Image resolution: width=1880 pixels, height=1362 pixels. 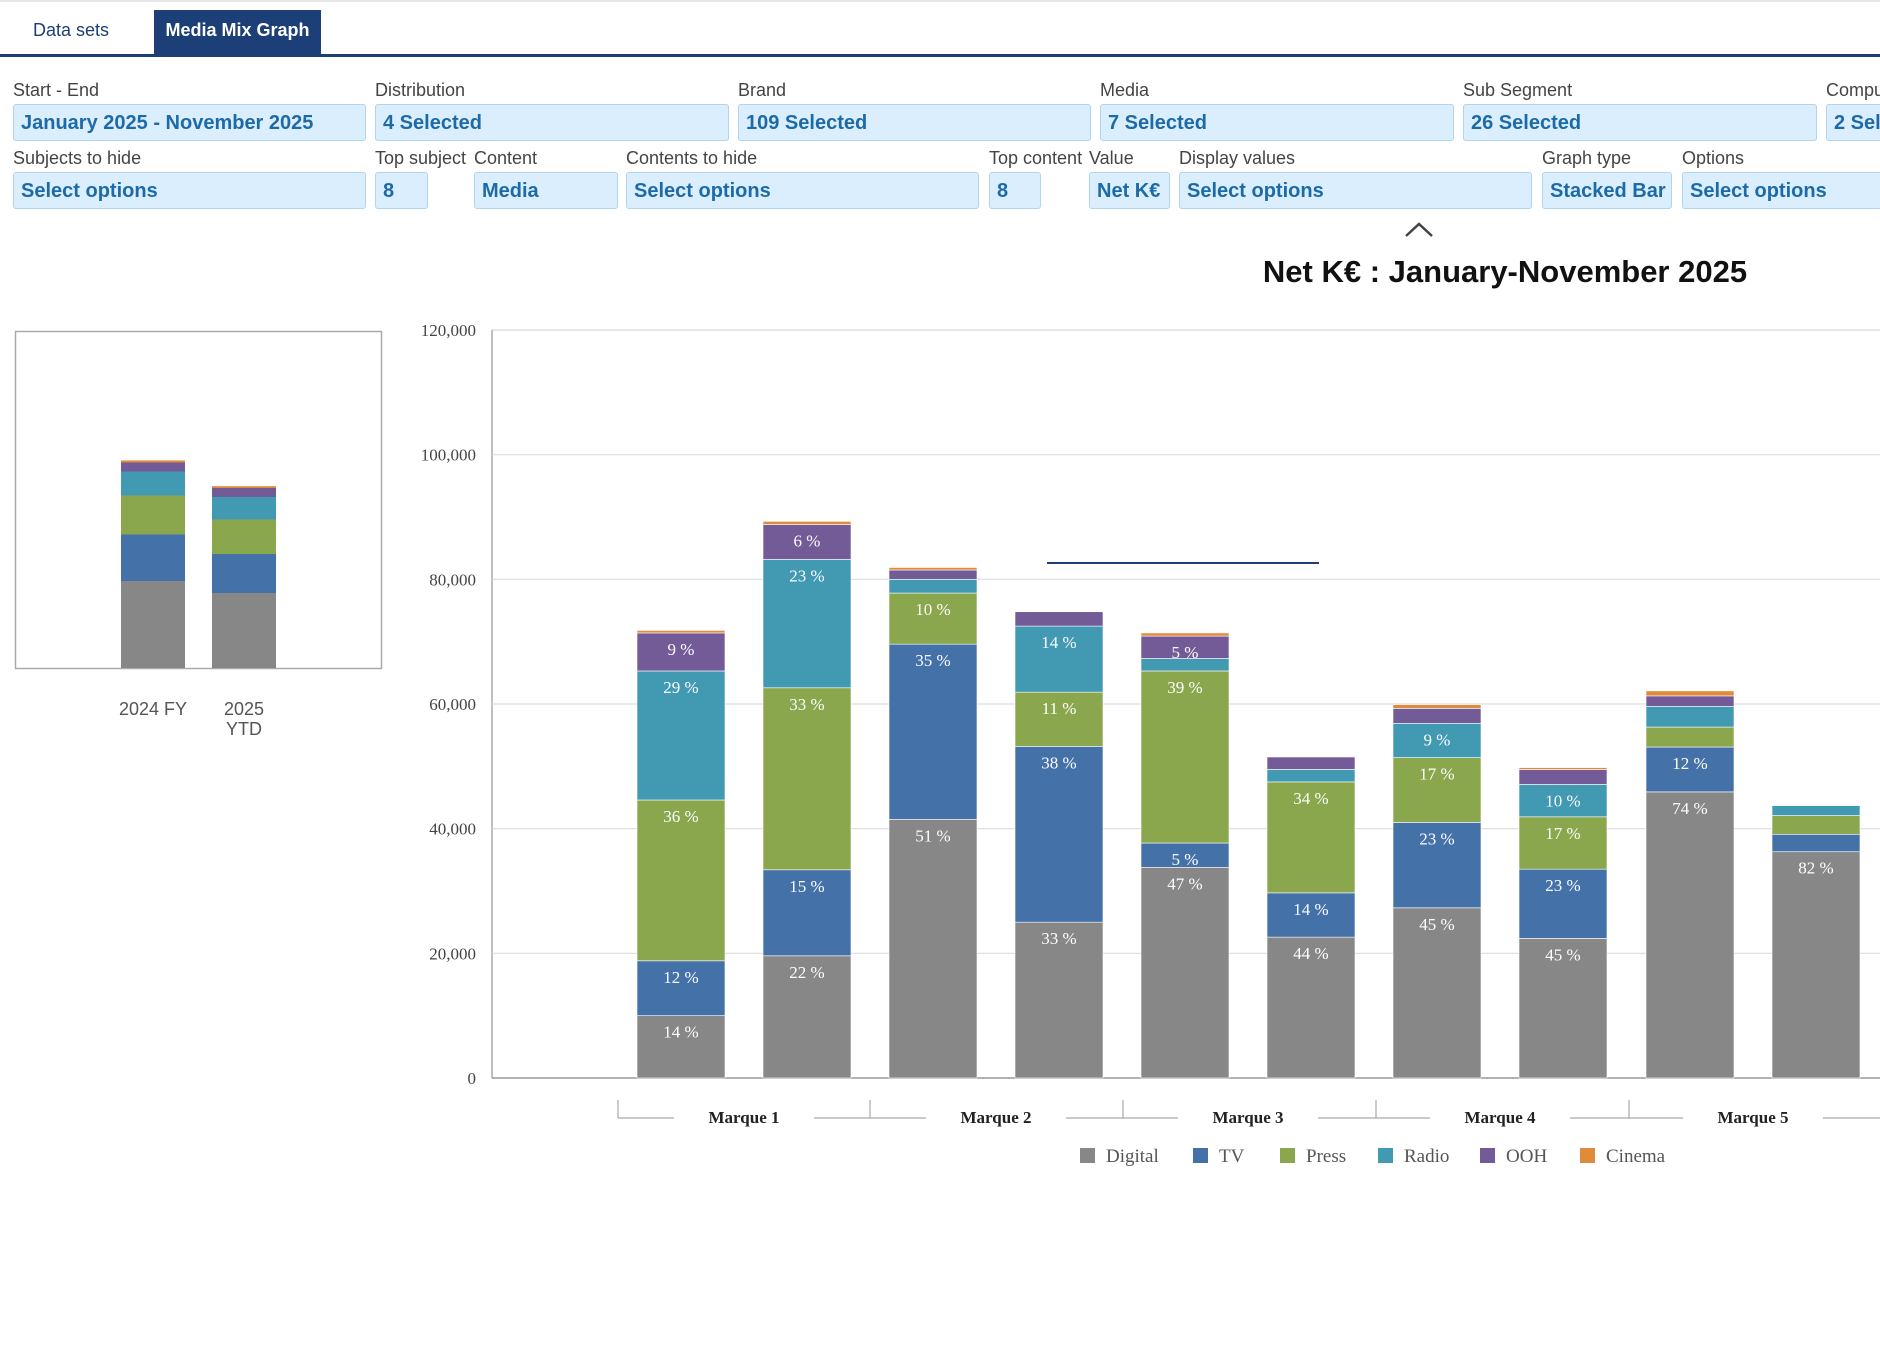 I want to click on legend-label-digital: Digital, so click(x=1132, y=1156).